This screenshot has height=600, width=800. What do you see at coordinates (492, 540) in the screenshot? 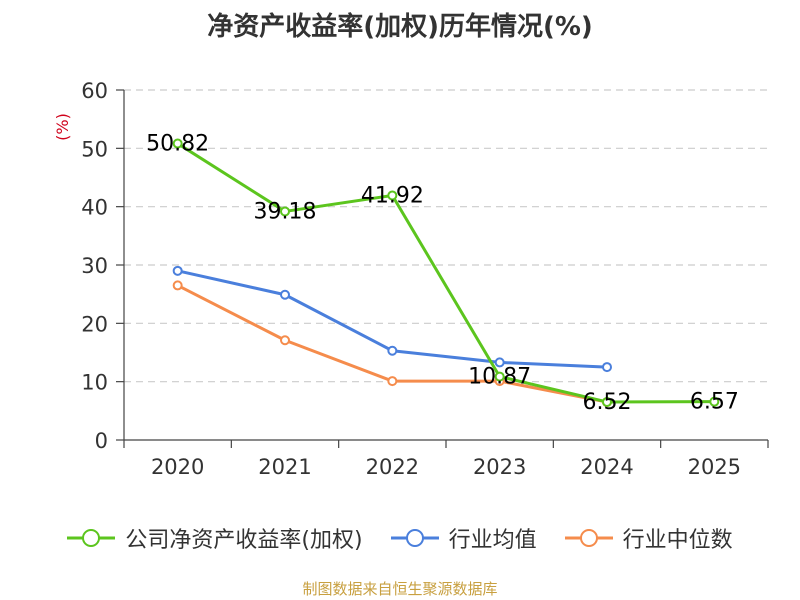
I see `legend-label: 行业均值` at bounding box center [492, 540].